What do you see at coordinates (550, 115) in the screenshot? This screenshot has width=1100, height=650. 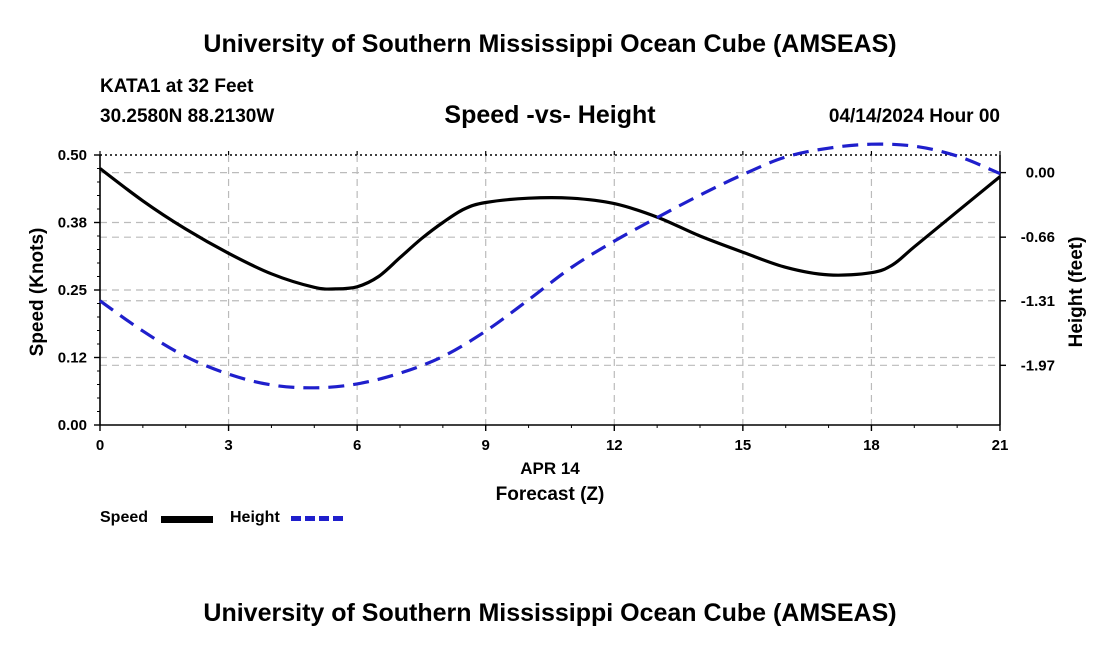 I see `chart-title: Speed -vs- Height` at bounding box center [550, 115].